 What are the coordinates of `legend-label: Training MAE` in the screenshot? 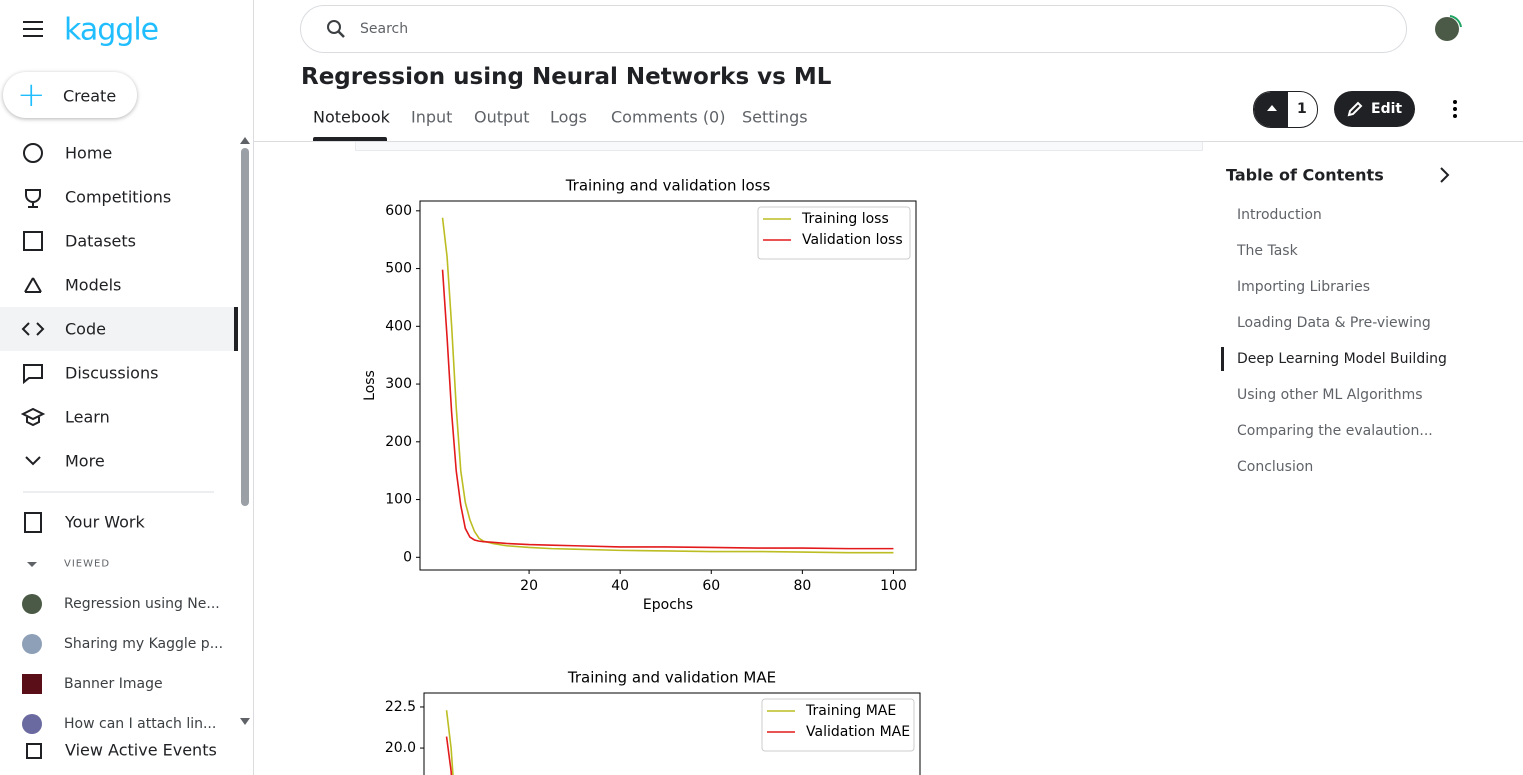 It's located at (850, 711).